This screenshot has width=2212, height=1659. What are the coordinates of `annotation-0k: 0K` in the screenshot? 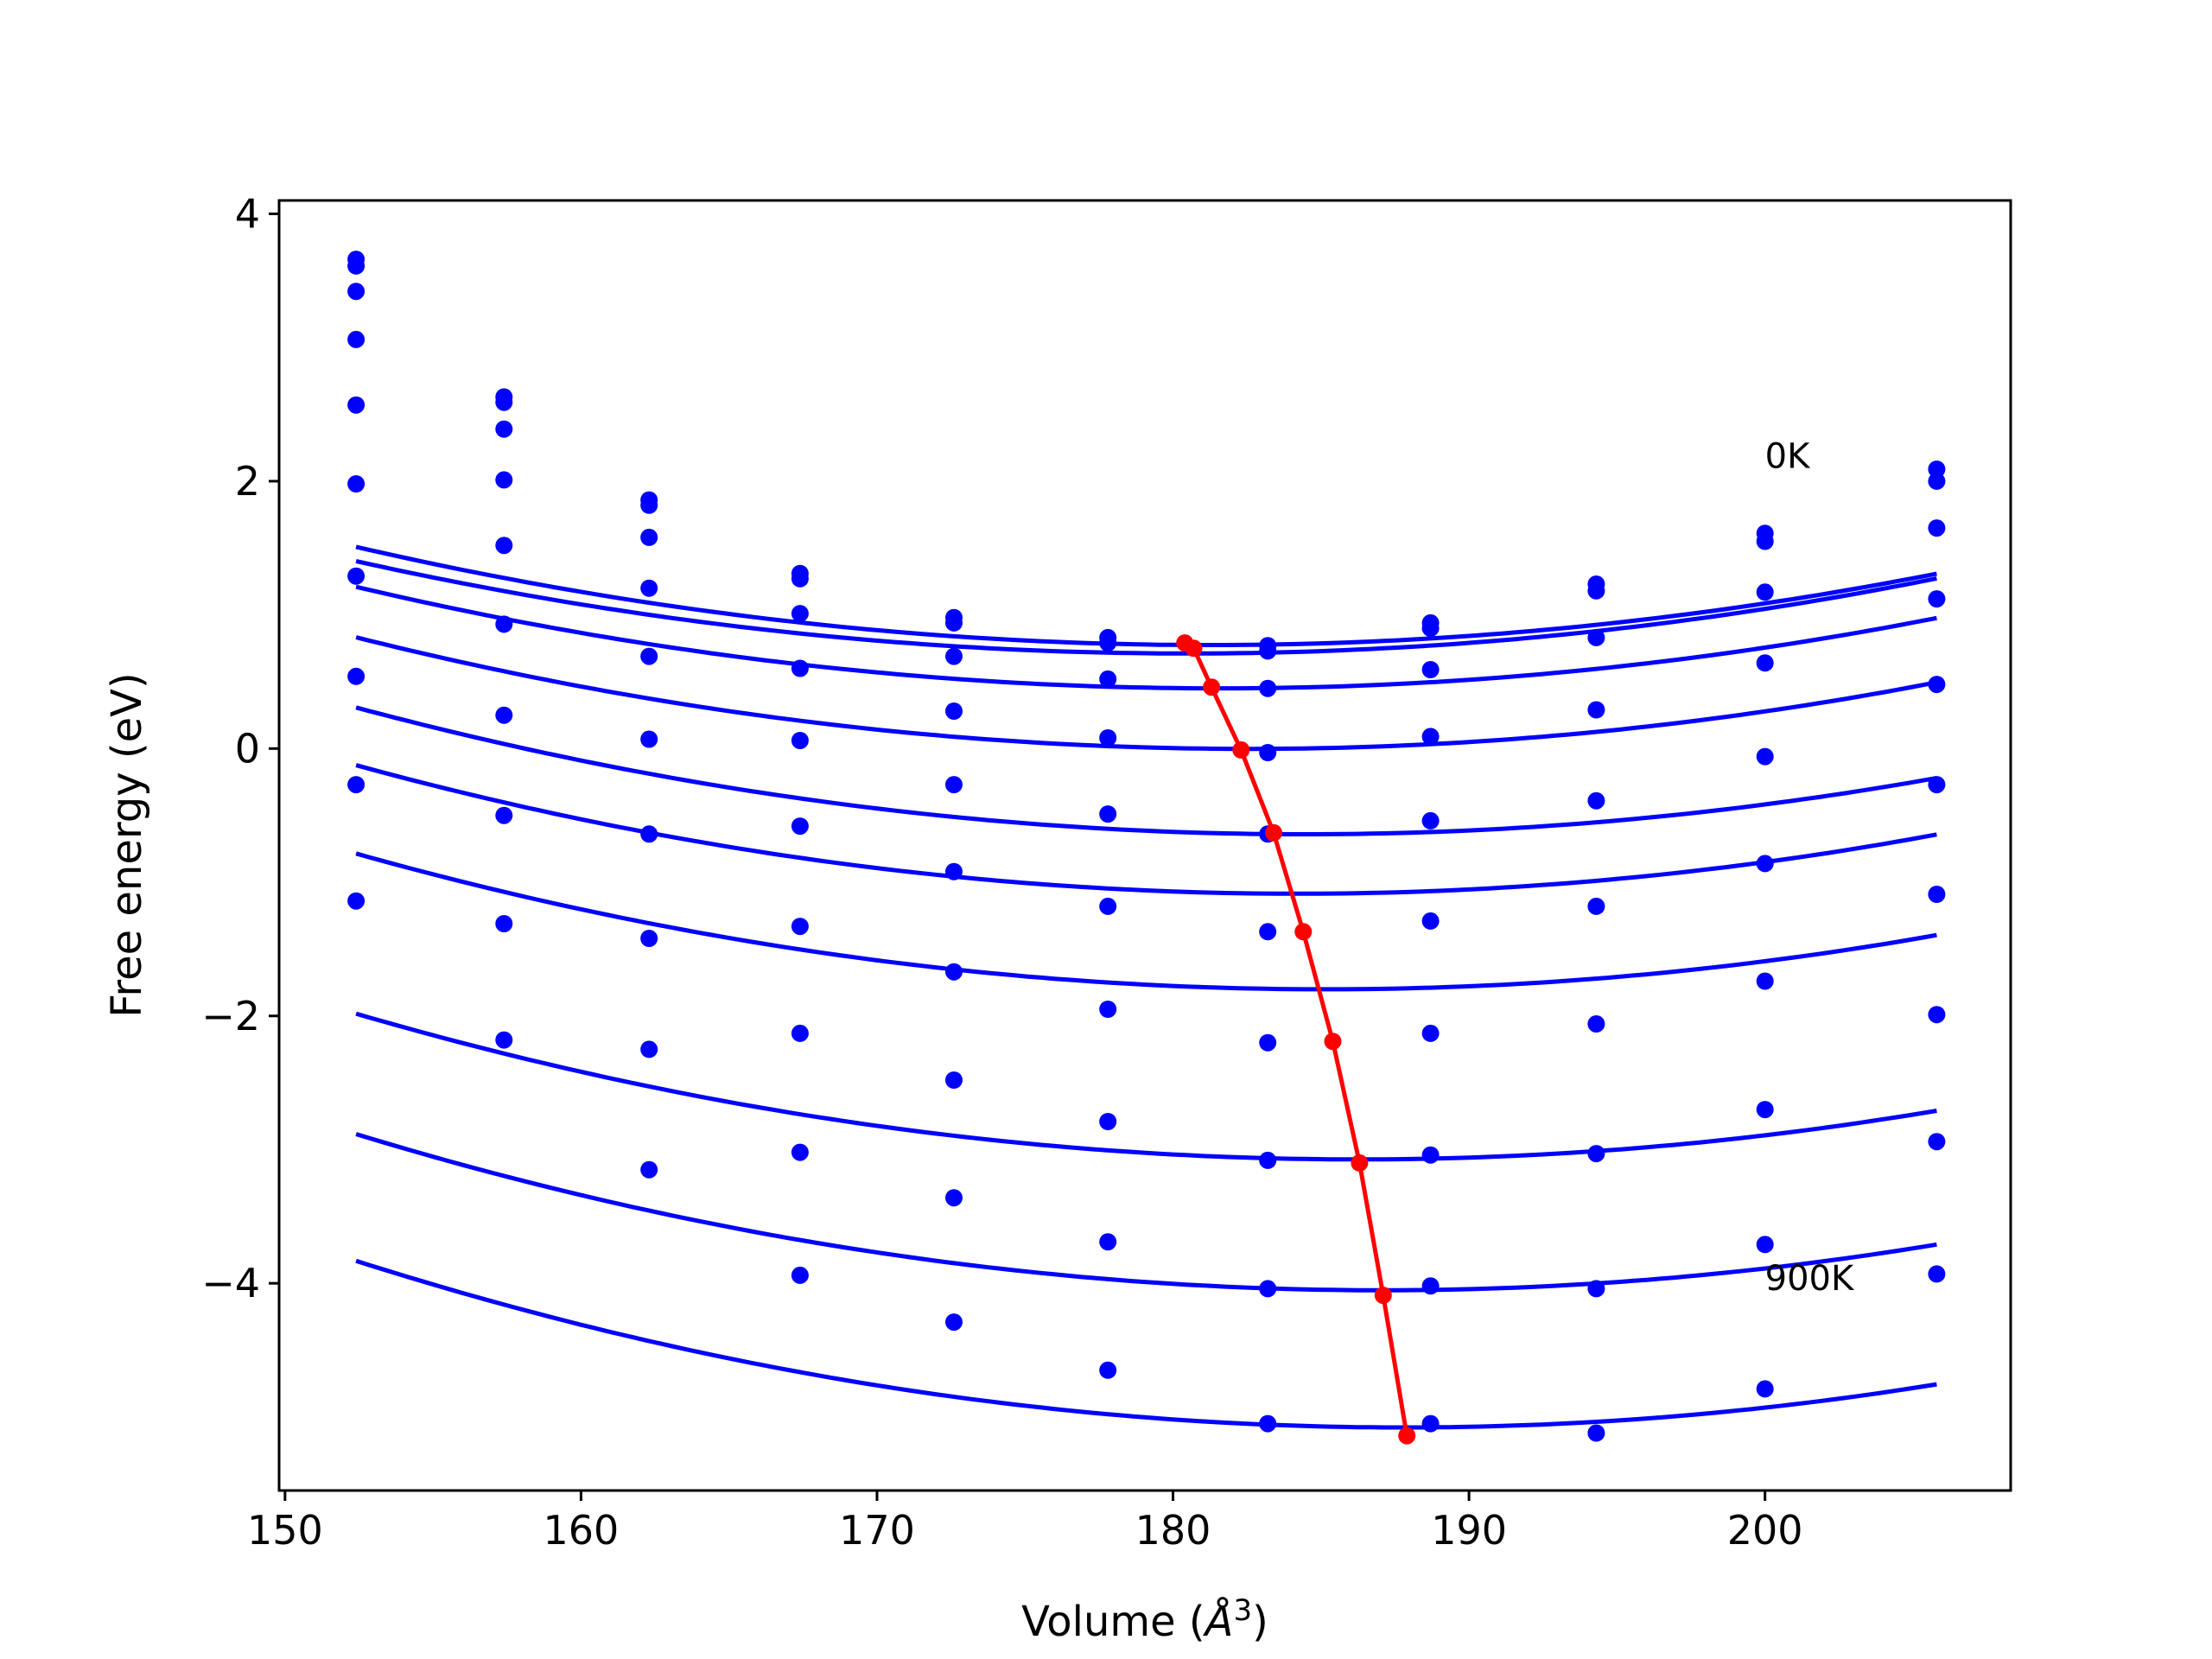 It's located at (1788, 456).